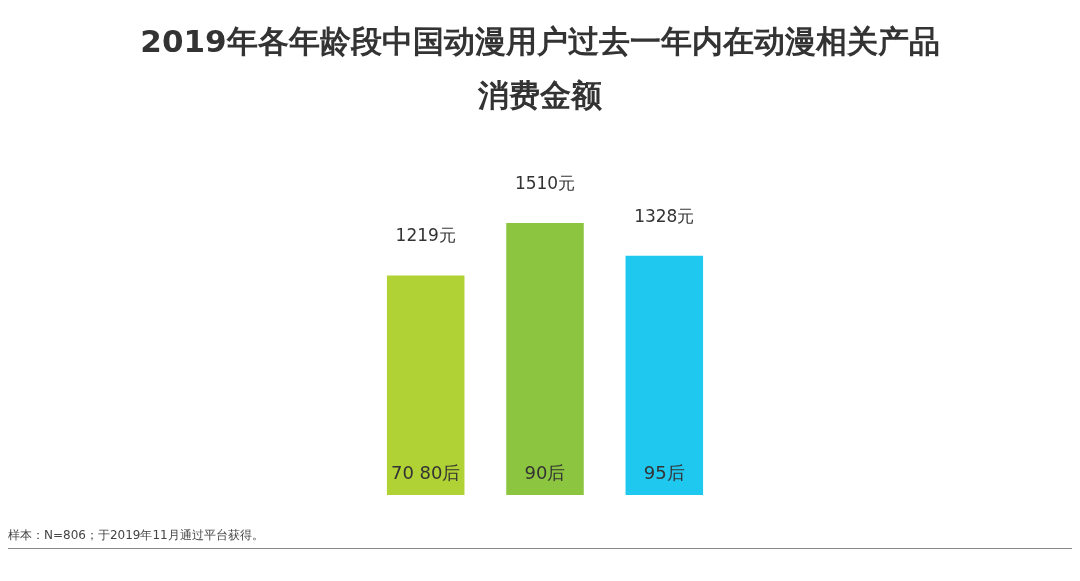 This screenshot has height=581, width=1080. Describe the element at coordinates (540, 538) in the screenshot. I see `text: 样本：N=806；于2019年11月通过平台获得。` at that location.